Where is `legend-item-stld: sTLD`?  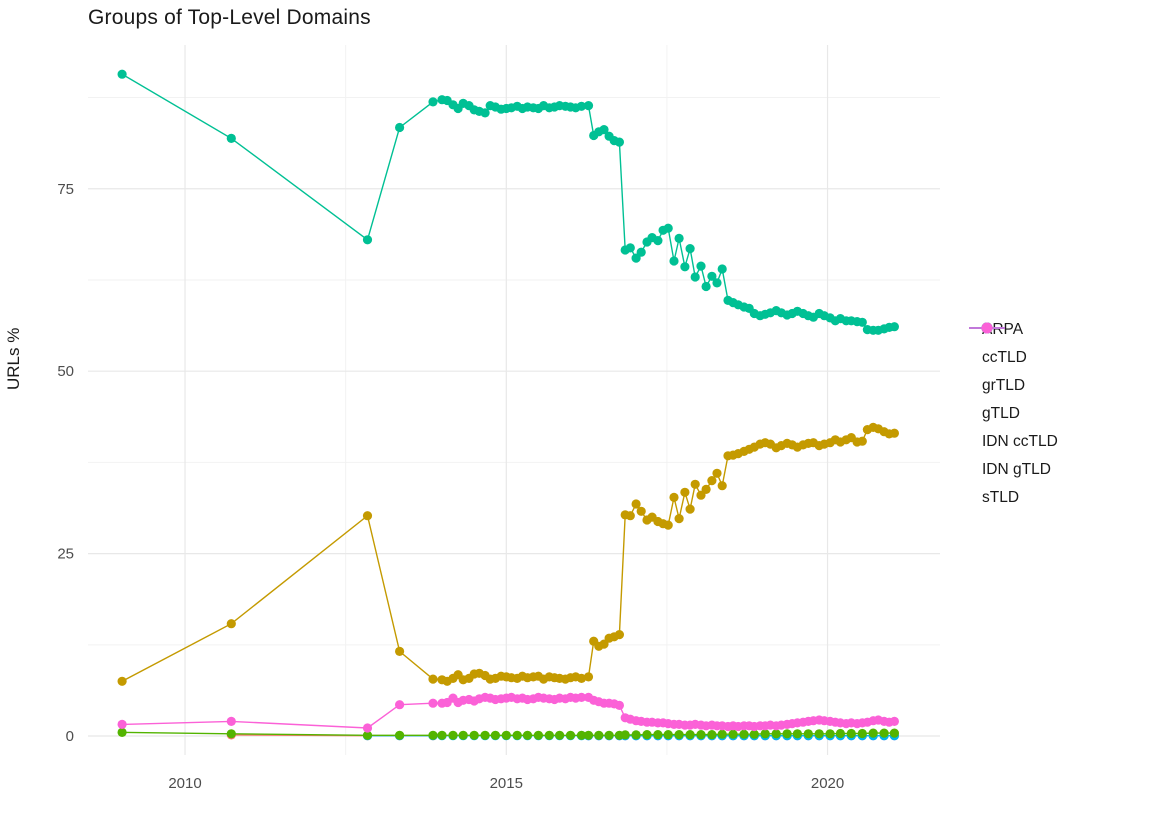 legend-item-stld: sTLD is located at coordinates (1013, 414).